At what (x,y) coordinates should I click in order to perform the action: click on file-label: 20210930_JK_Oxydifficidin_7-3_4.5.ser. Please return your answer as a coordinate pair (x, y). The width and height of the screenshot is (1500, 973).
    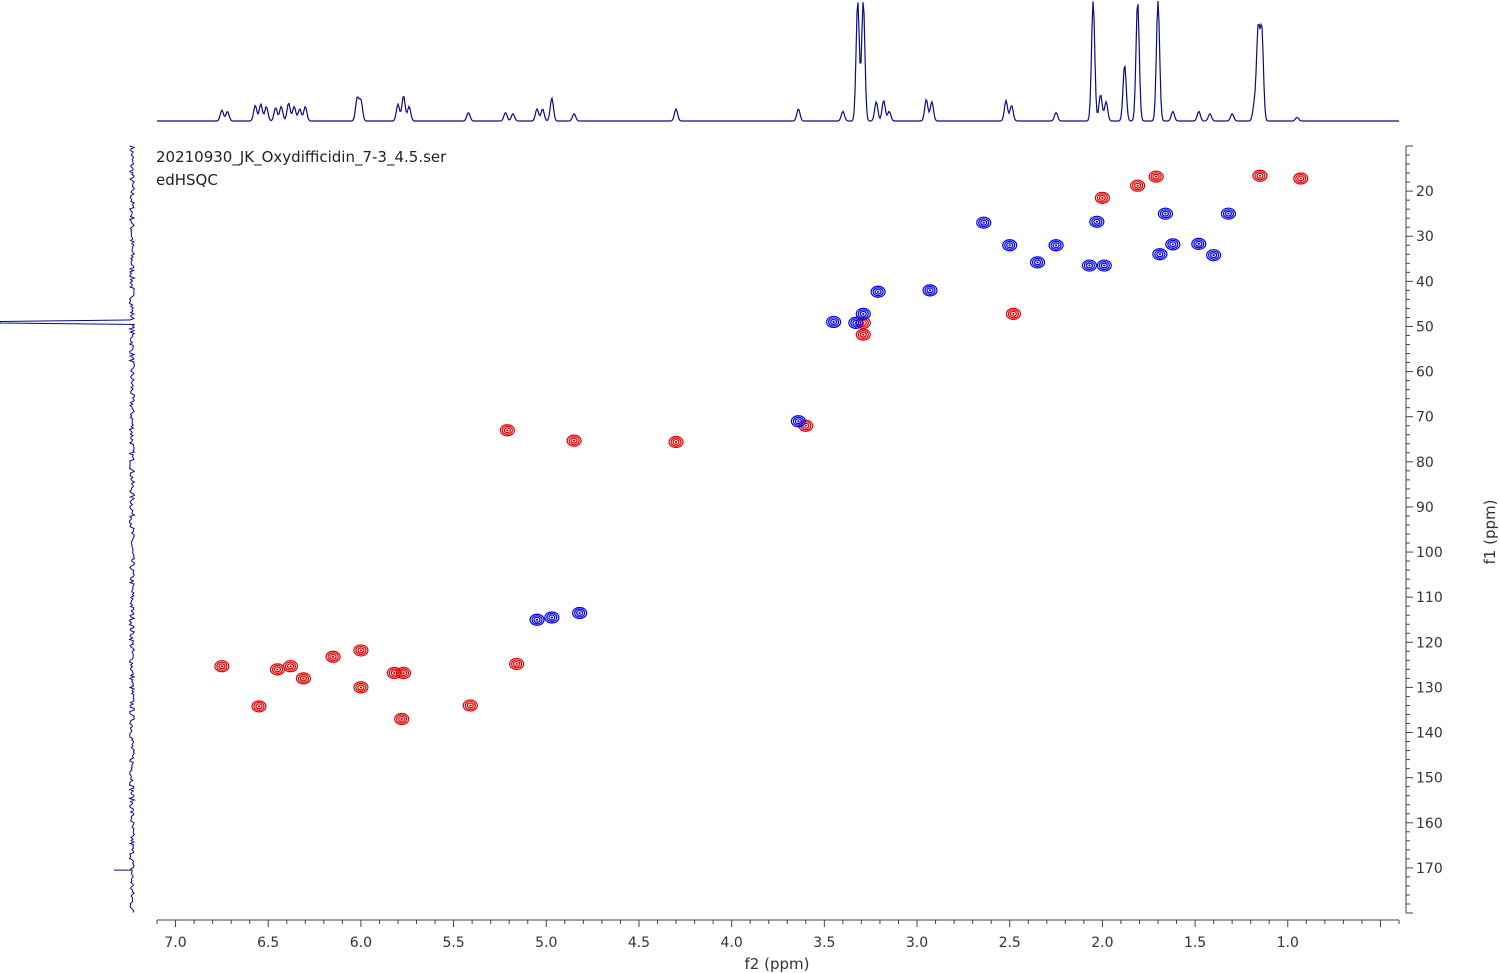
    Looking at the image, I should click on (301, 157).